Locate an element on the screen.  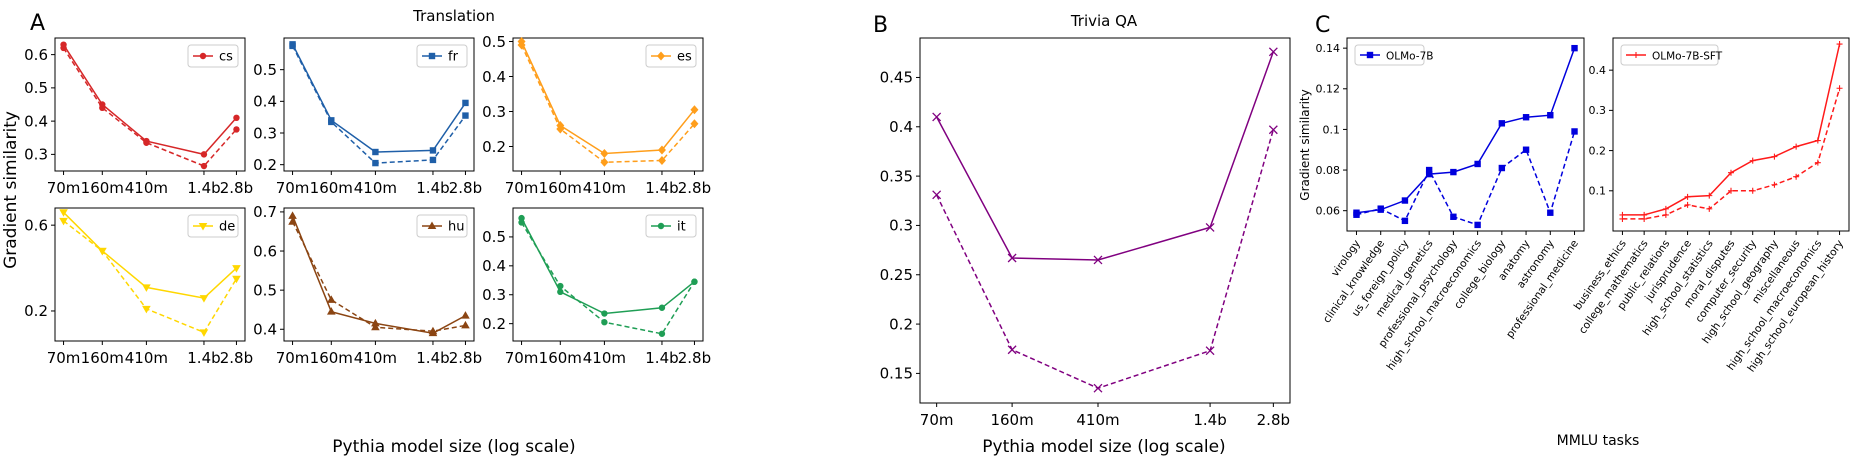
legend: de is located at coordinates (213, 226).